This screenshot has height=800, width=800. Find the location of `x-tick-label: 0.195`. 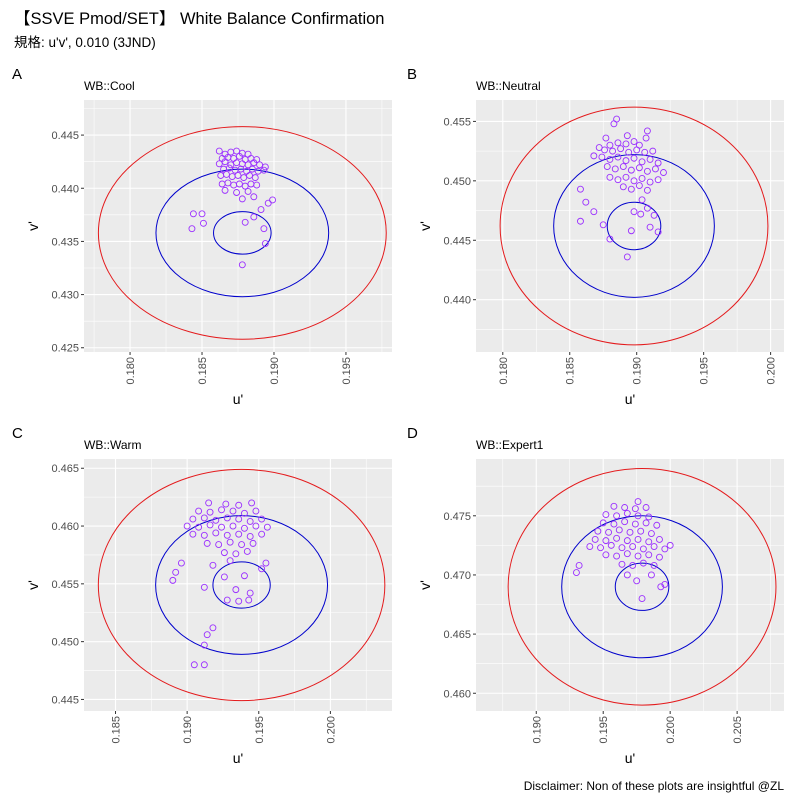

x-tick-label: 0.195 is located at coordinates (347, 371).